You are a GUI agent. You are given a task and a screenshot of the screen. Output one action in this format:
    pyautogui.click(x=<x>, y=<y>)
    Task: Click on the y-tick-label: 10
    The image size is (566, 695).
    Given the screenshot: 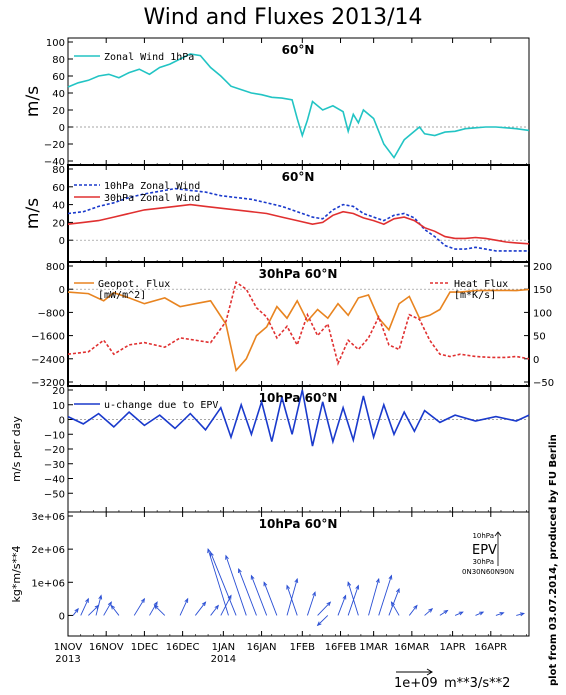 What is the action you would take?
    pyautogui.click(x=58, y=406)
    